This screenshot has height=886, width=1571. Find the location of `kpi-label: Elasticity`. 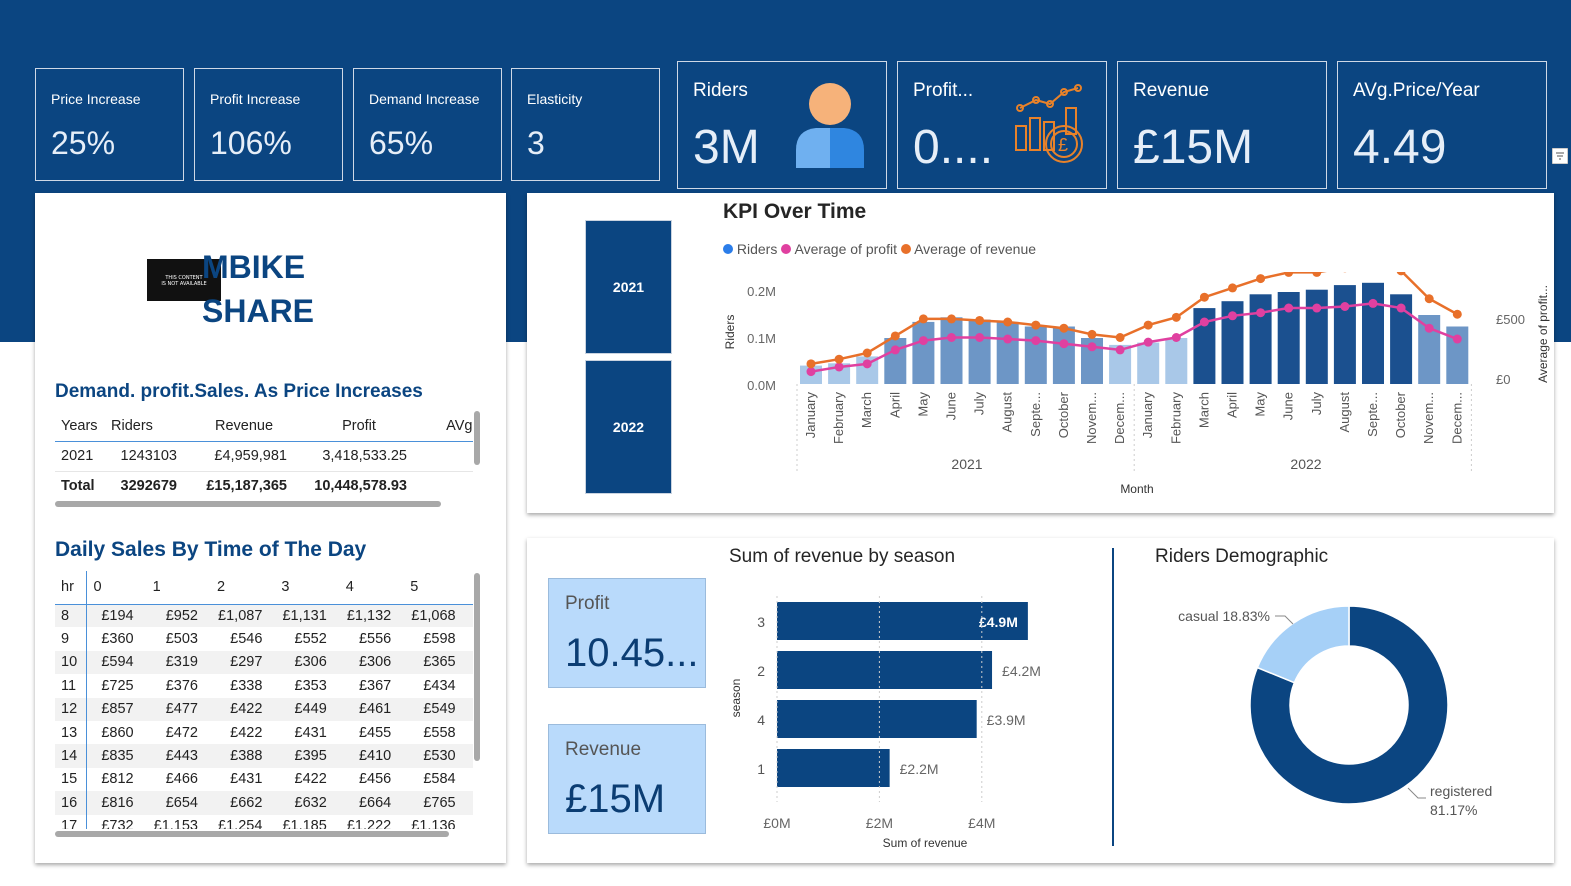

kpi-label: Elasticity is located at coordinates (555, 99).